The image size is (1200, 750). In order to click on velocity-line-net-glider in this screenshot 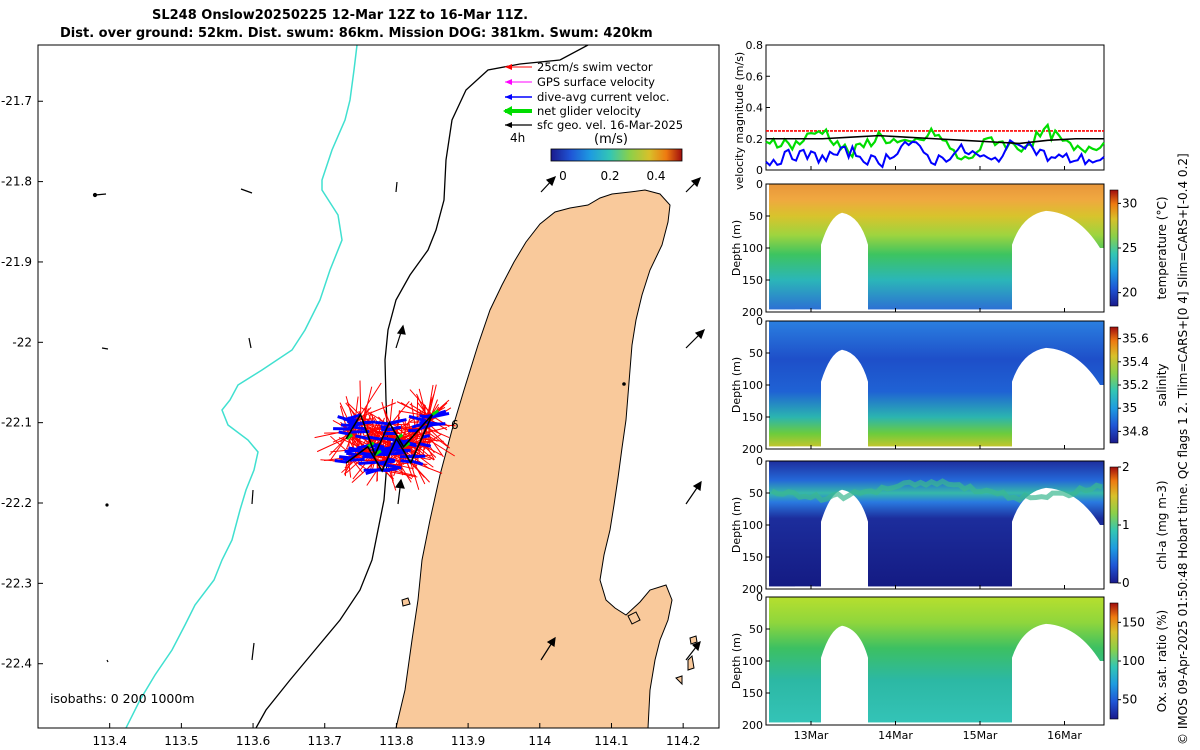, I will do `click(935, 141)`.